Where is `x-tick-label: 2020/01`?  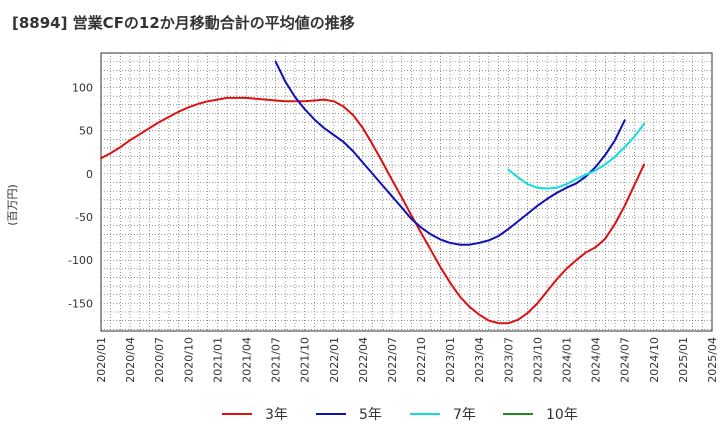
x-tick-label: 2020/01 is located at coordinates (101, 360).